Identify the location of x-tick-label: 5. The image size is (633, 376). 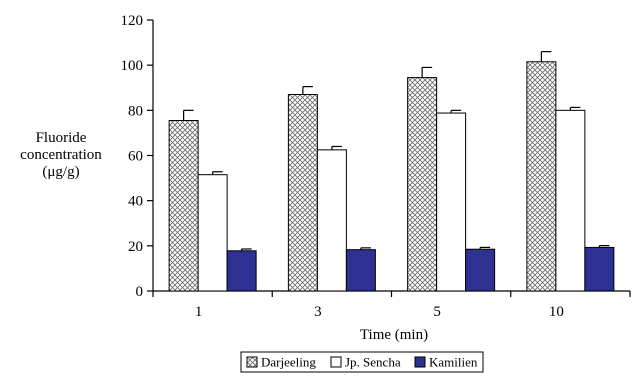
(437, 312).